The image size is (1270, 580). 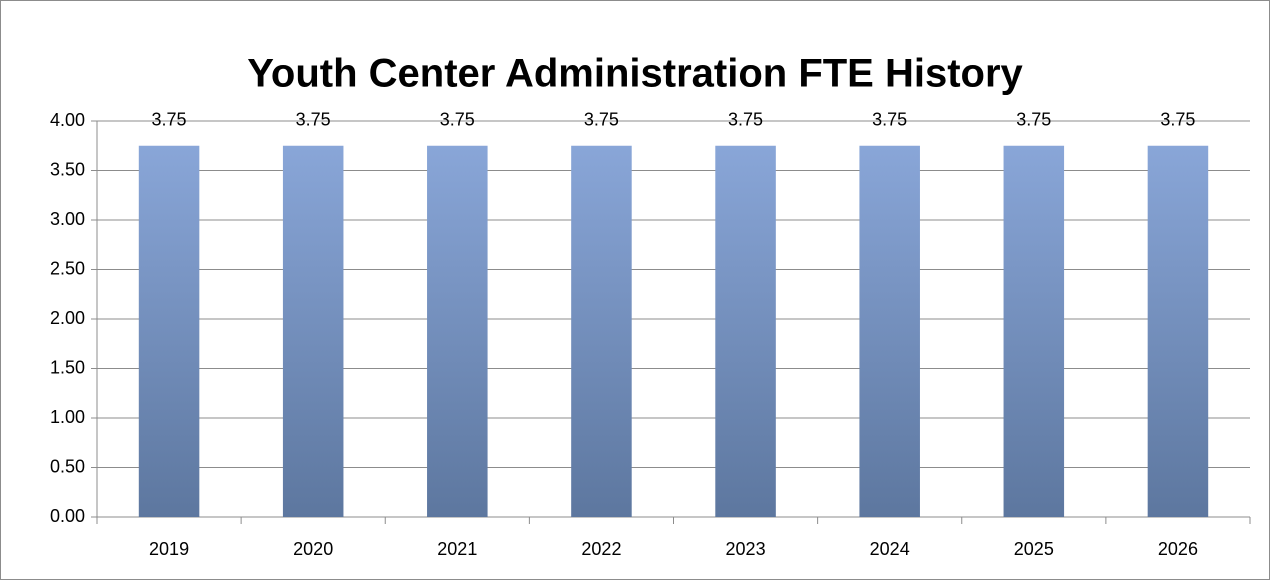 What do you see at coordinates (67, 367) in the screenshot?
I see `y-tick-label: 1.50` at bounding box center [67, 367].